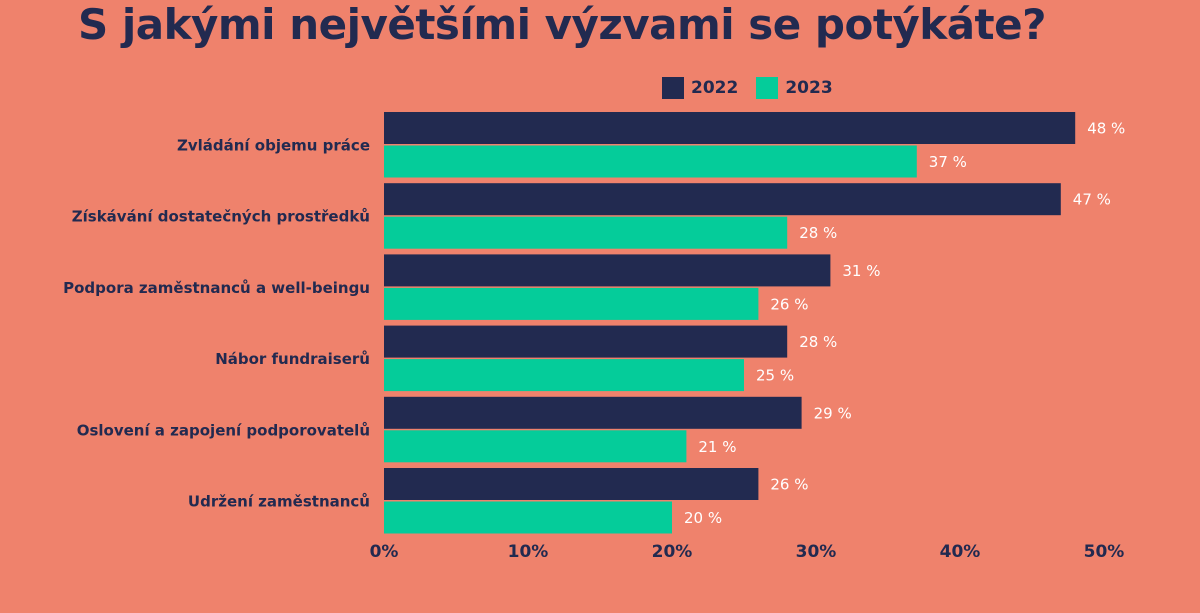 The image size is (1200, 613). Describe the element at coordinates (948, 162) in the screenshot. I see `value-label: 37 %` at that location.